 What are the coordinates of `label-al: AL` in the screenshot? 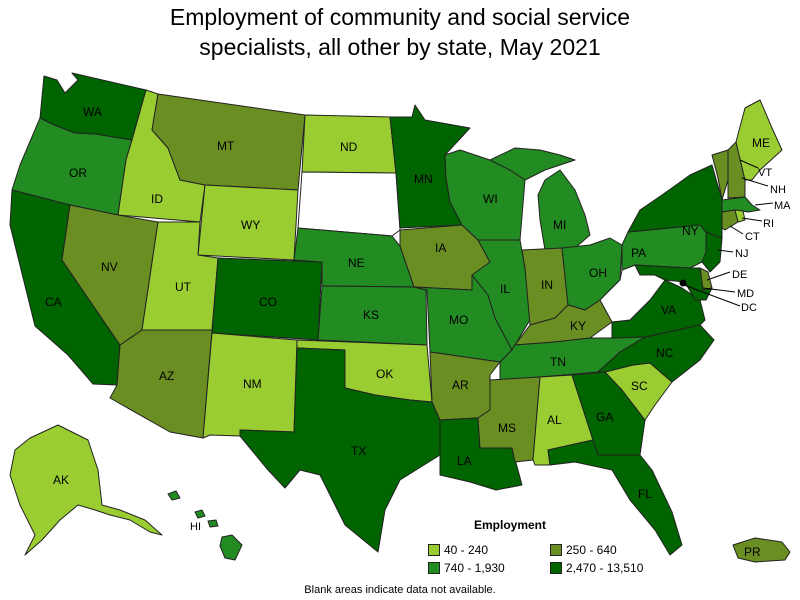 It's located at (554, 420).